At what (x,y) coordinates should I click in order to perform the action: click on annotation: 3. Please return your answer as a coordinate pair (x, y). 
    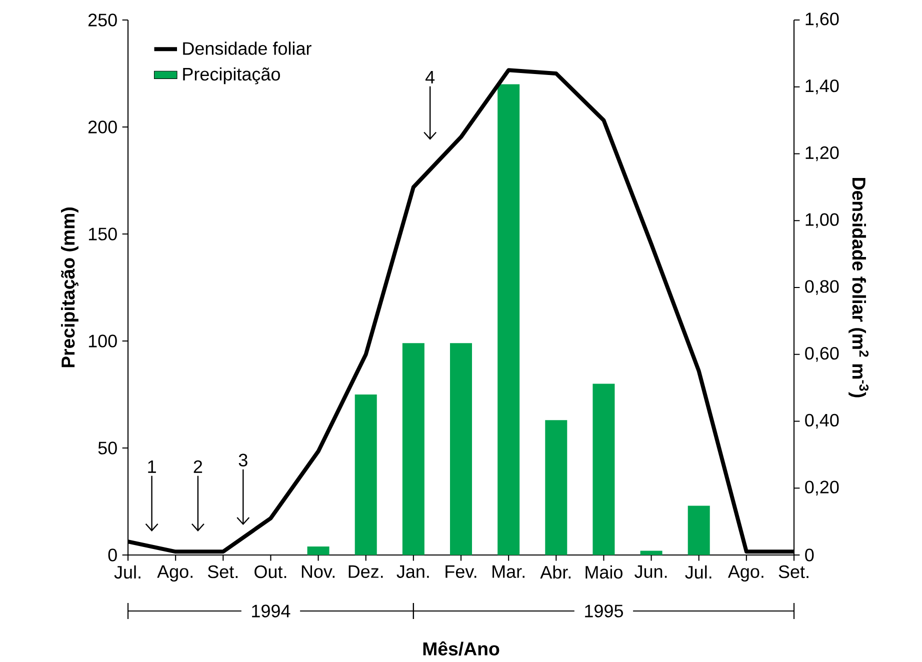
    Looking at the image, I should click on (243, 460).